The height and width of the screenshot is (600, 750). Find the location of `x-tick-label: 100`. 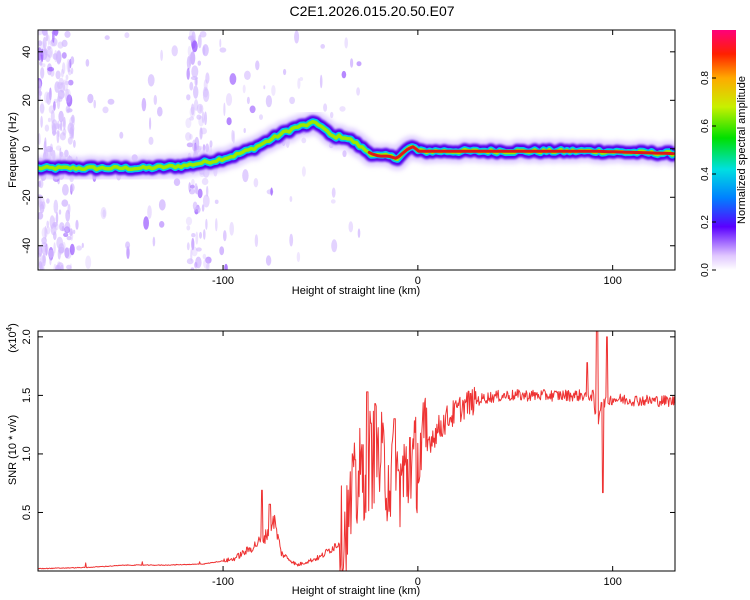

x-tick-label: 100 is located at coordinates (612, 281).